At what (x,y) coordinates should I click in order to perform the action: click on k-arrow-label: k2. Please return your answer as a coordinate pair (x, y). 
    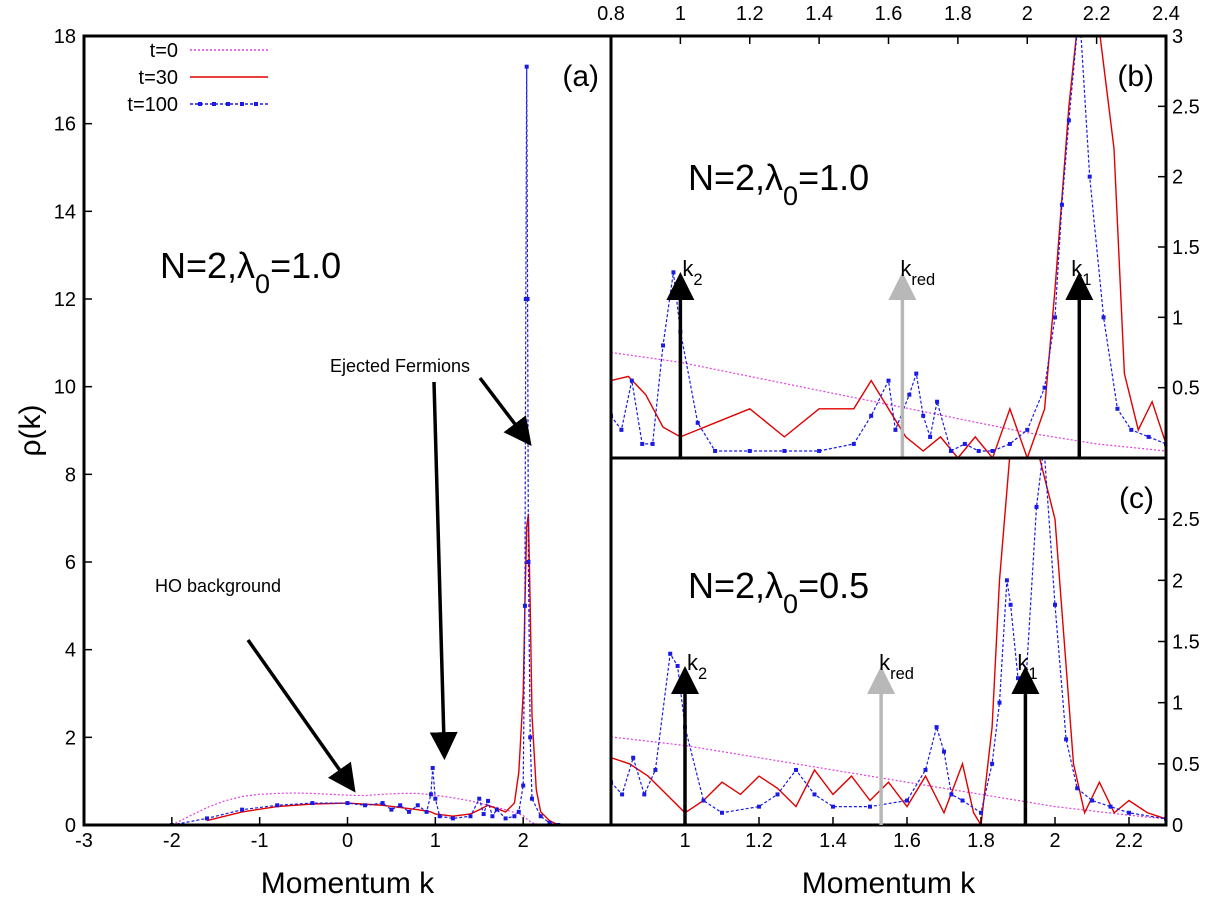
    Looking at the image, I should click on (692, 272).